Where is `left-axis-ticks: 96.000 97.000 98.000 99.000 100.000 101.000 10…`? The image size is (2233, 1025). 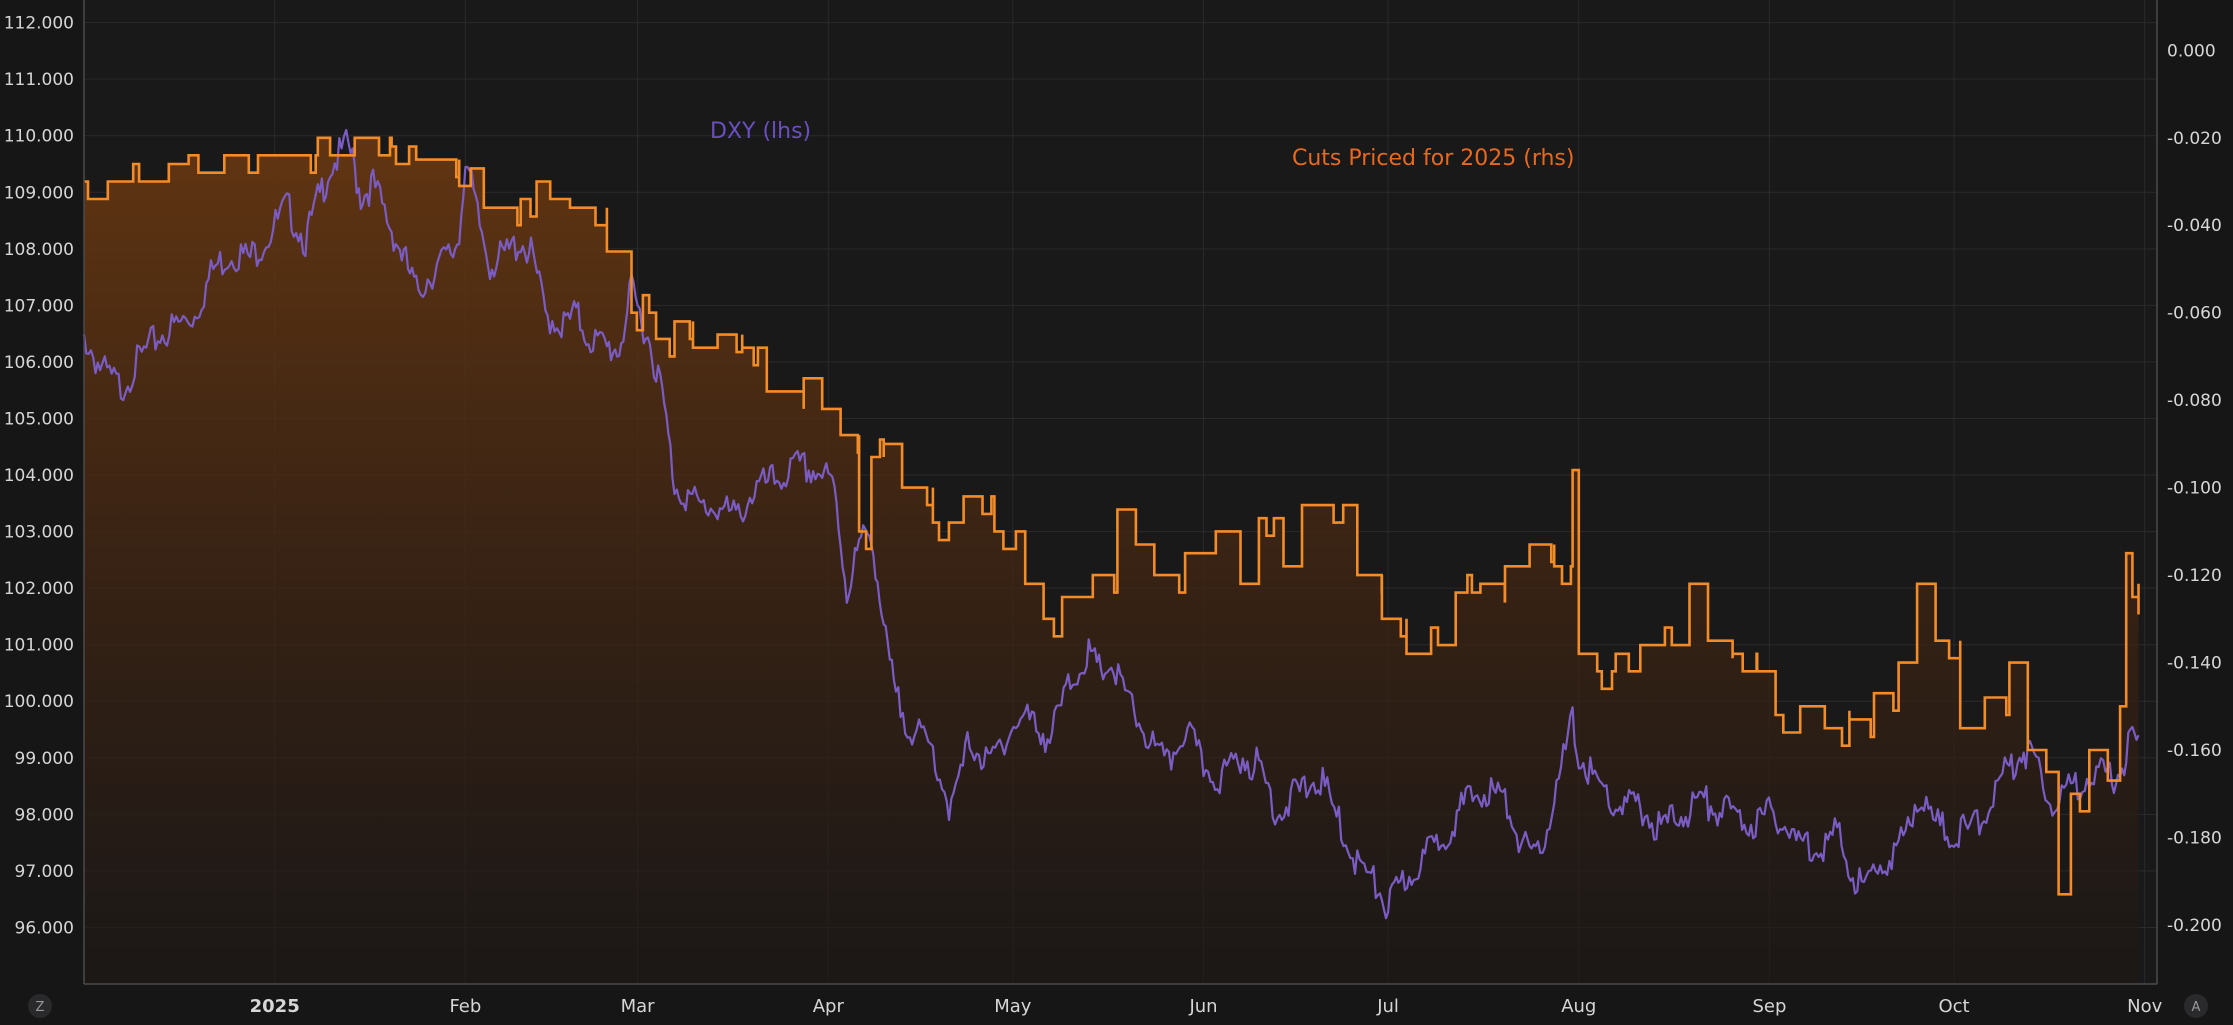 left-axis-ticks: 96.000 97.000 98.000 99.000 100.000 101.000 10… is located at coordinates (39, 476).